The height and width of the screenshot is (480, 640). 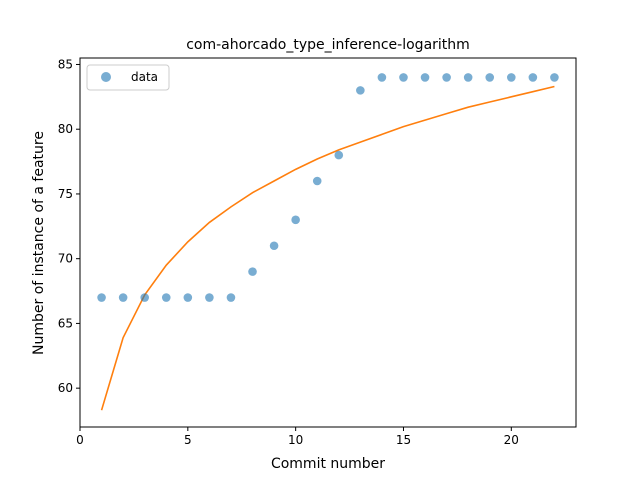 What do you see at coordinates (65, 323) in the screenshot?
I see `y-tick-label: 65` at bounding box center [65, 323].